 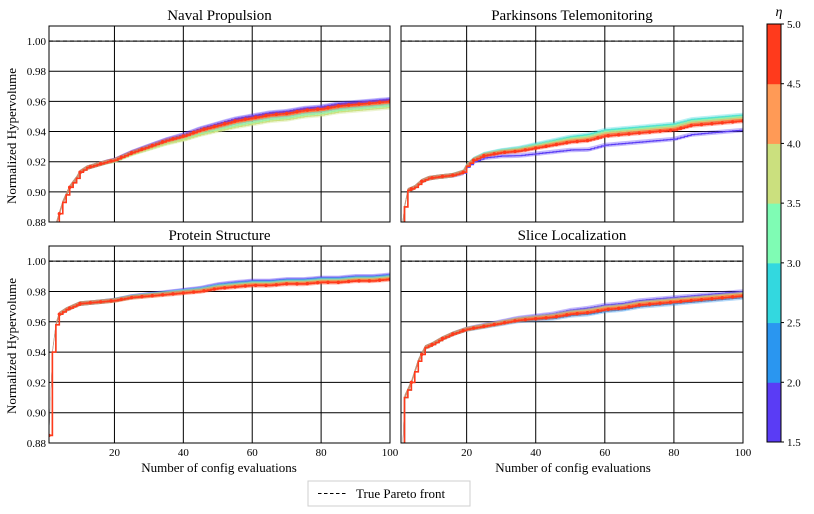 What do you see at coordinates (794, 144) in the screenshot?
I see `colorbar-tick-label: 4.0` at bounding box center [794, 144].